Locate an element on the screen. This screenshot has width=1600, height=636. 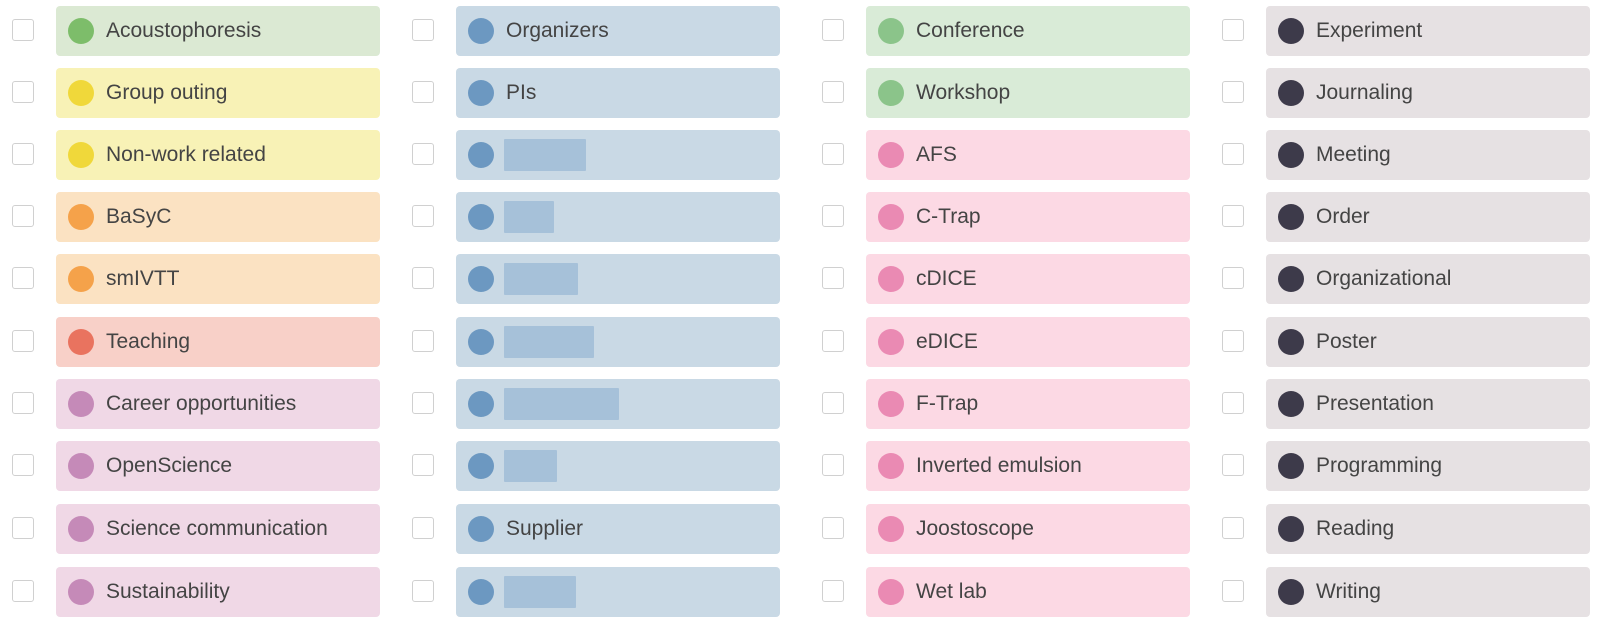
tag-label: Experiment is located at coordinates (1428, 31).